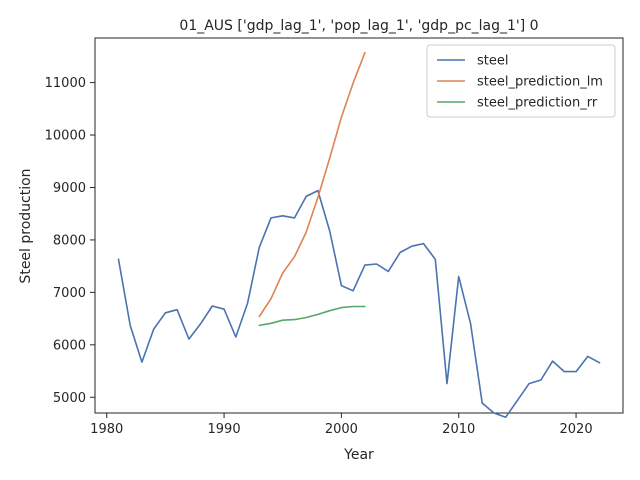 The height and width of the screenshot is (480, 640). I want to click on y-tick-label: 10000, so click(65, 136).